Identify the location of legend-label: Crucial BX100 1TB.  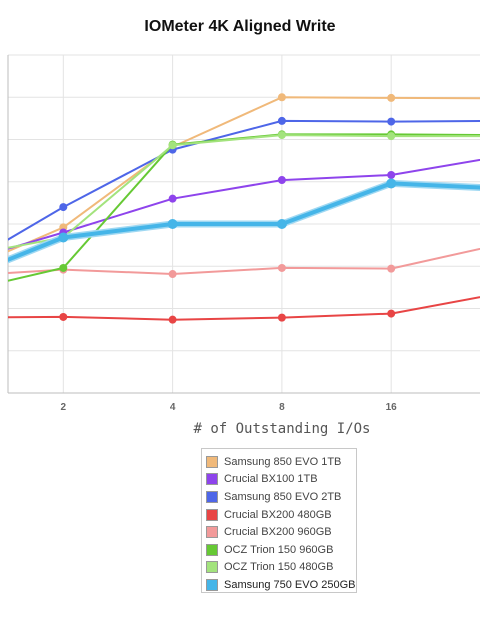
(271, 479).